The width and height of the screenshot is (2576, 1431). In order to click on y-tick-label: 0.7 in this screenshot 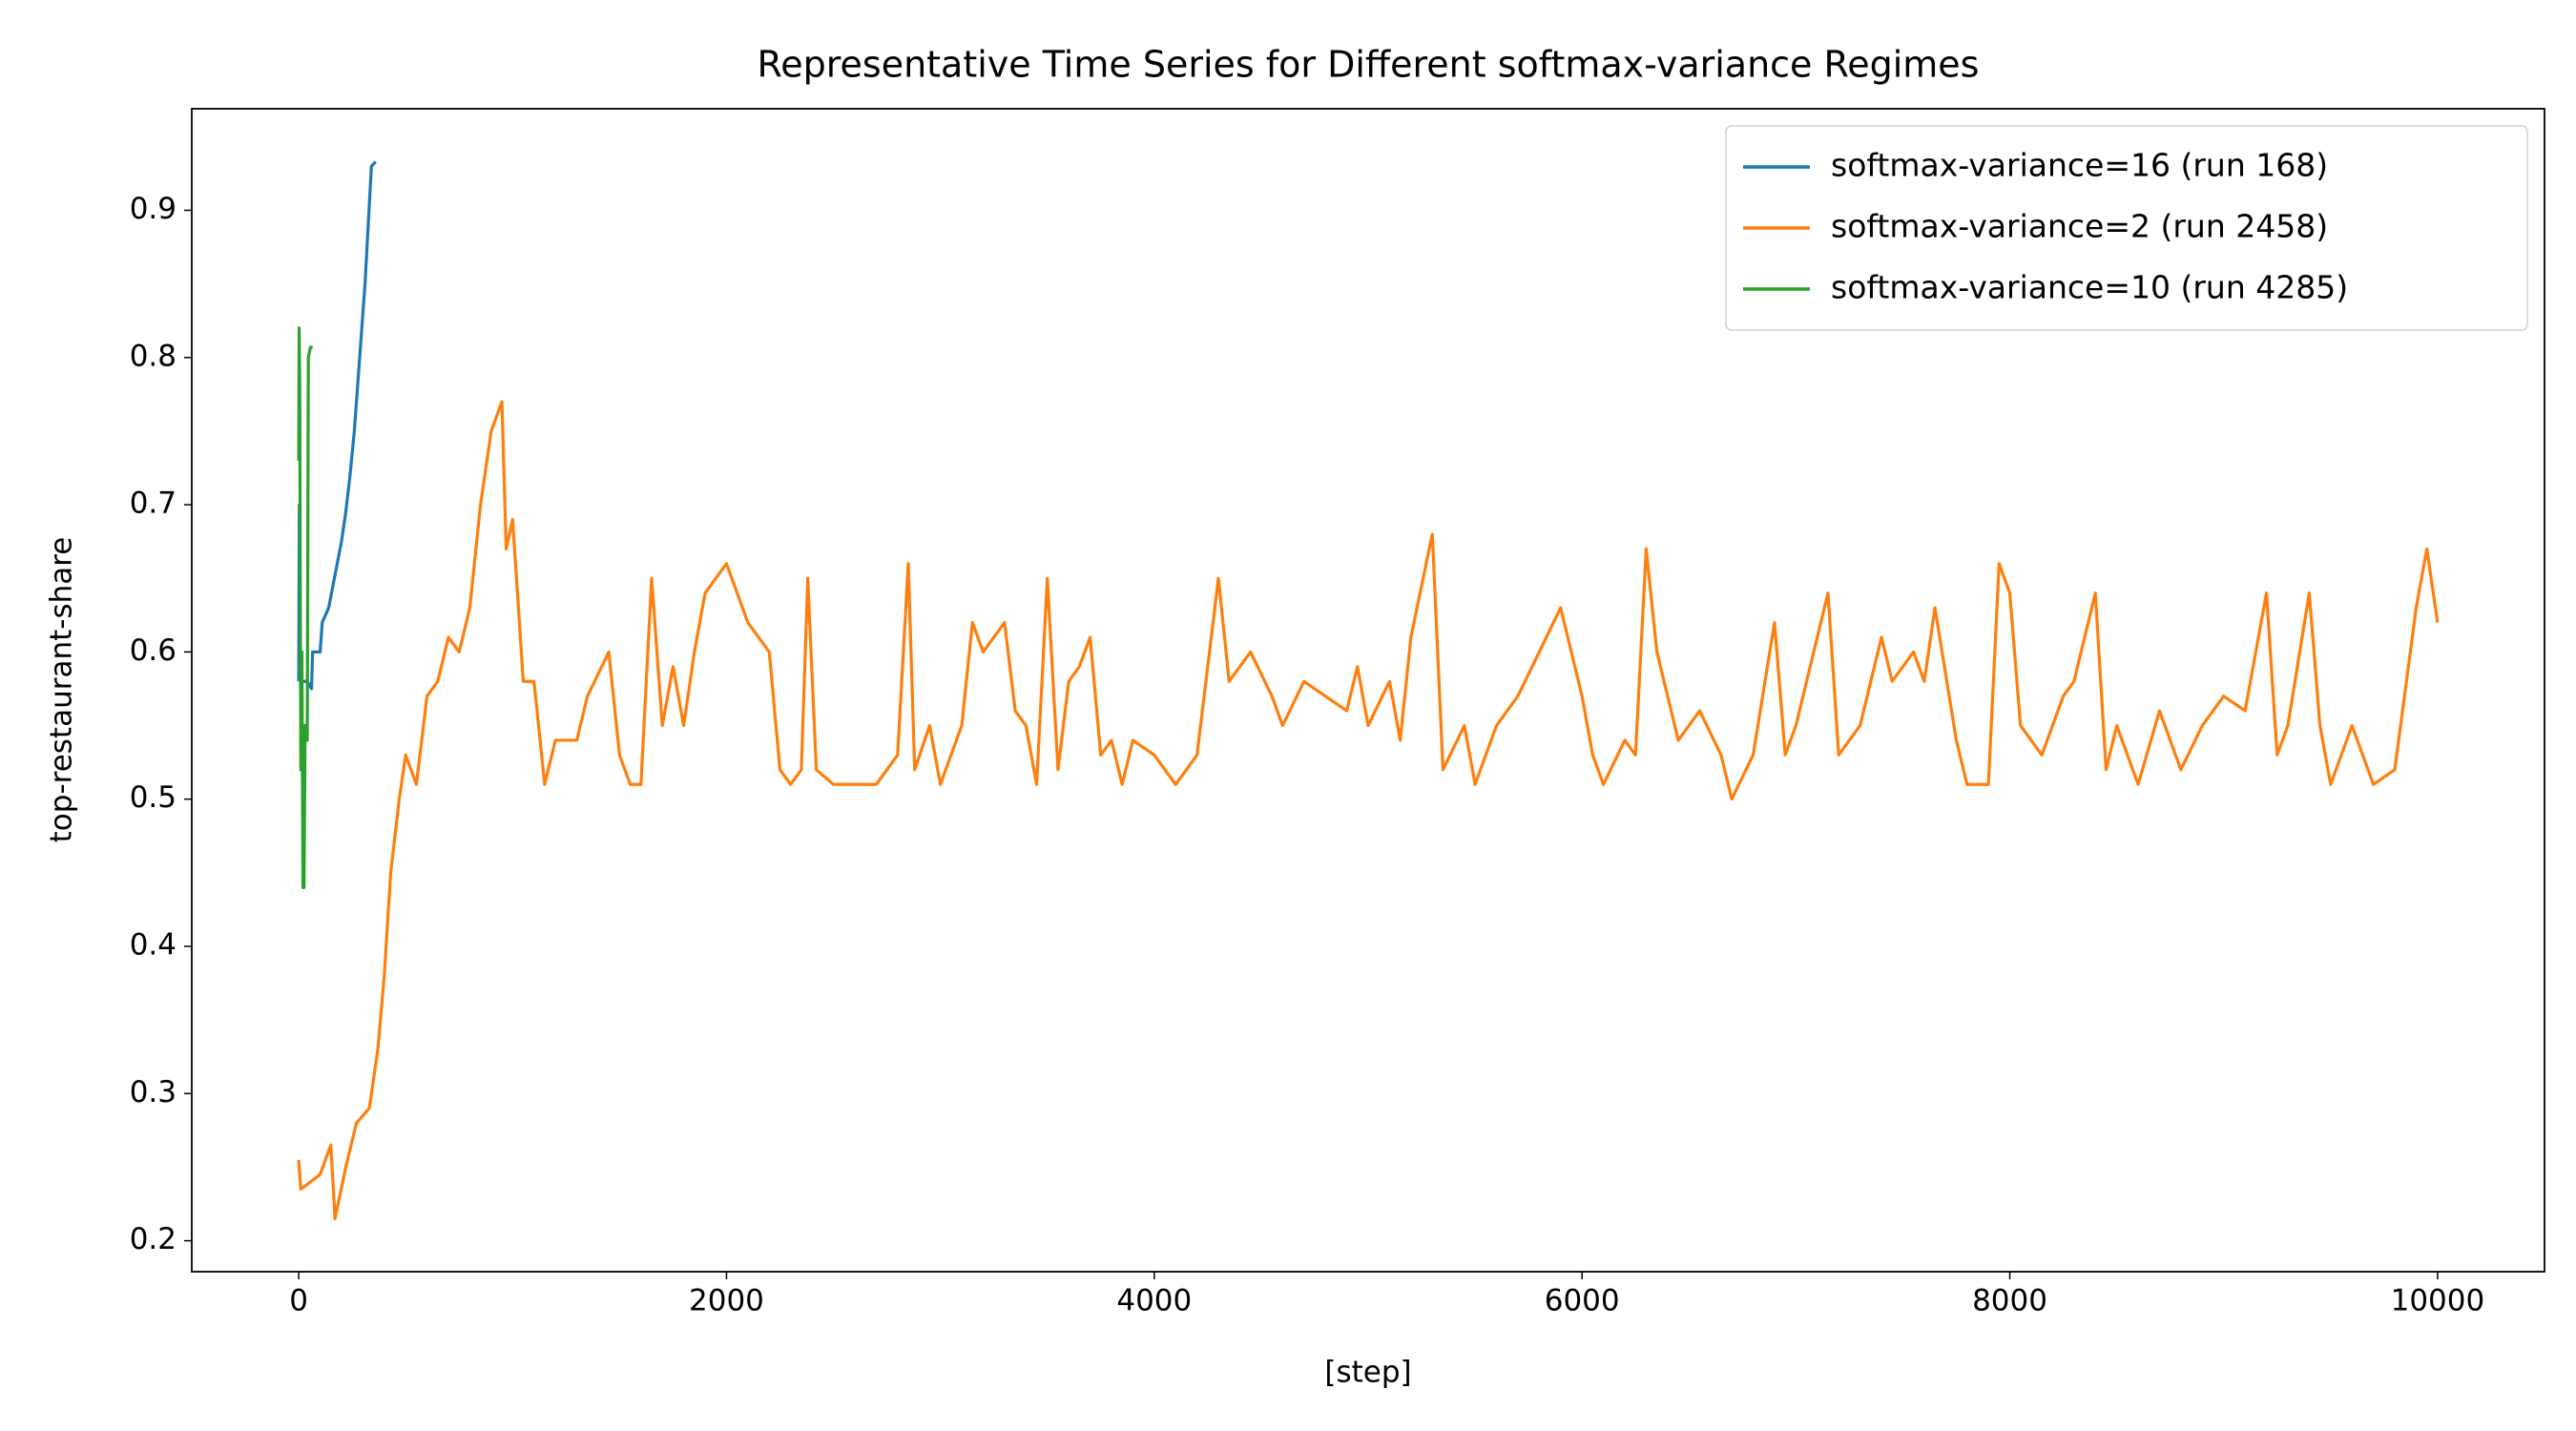, I will do `click(153, 504)`.